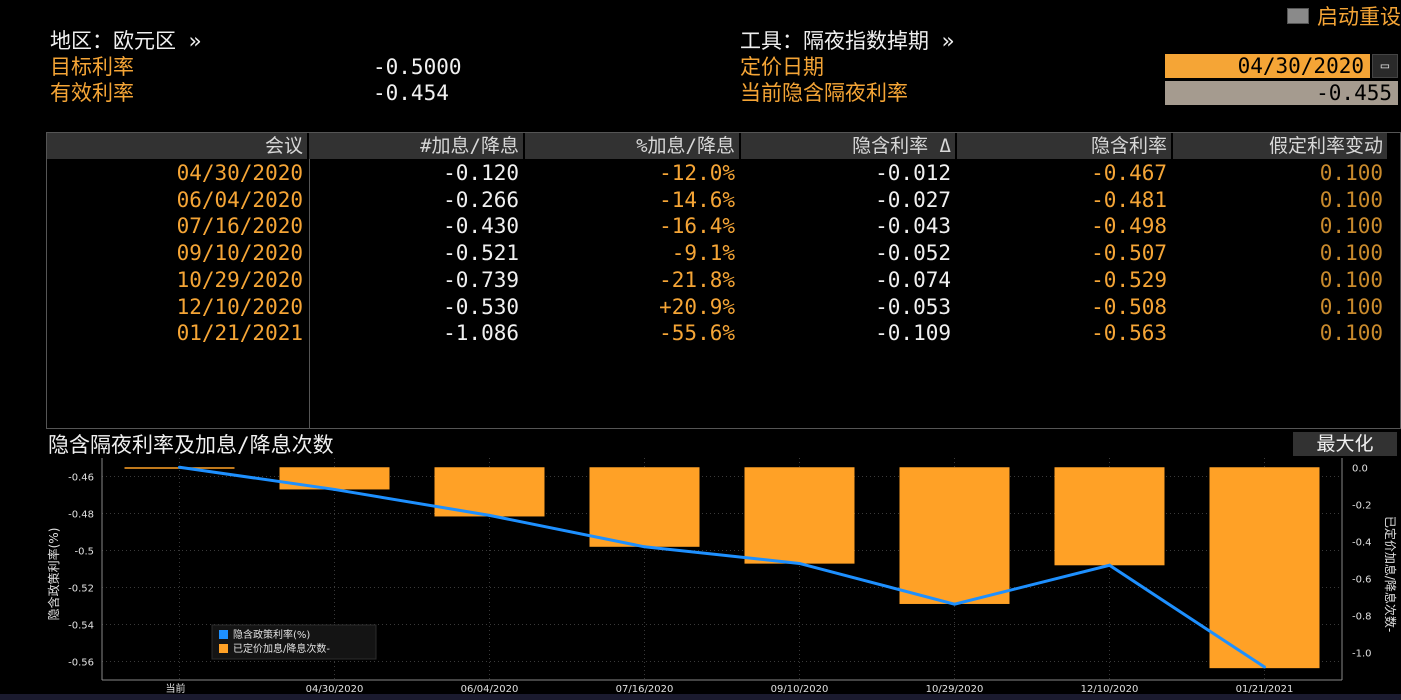 The height and width of the screenshot is (700, 1401). What do you see at coordinates (1129, 173) in the screenshot?
I see `cell-implied-rate: -0.467` at bounding box center [1129, 173].